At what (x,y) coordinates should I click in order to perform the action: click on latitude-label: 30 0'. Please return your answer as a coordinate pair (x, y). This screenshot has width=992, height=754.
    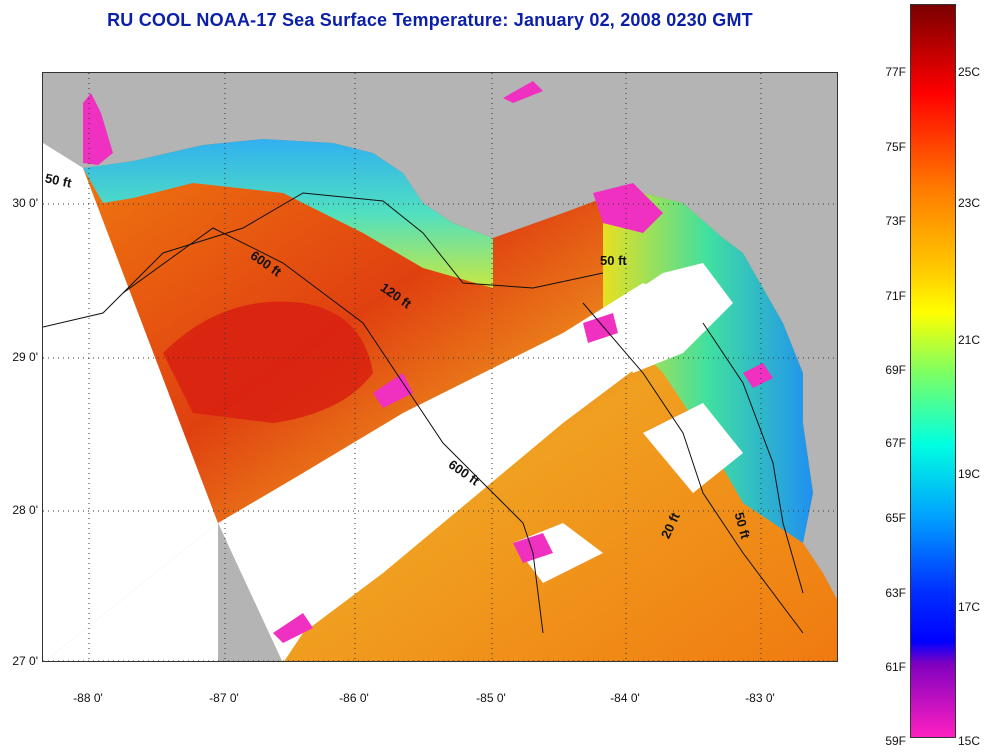
    Looking at the image, I should click on (25, 203).